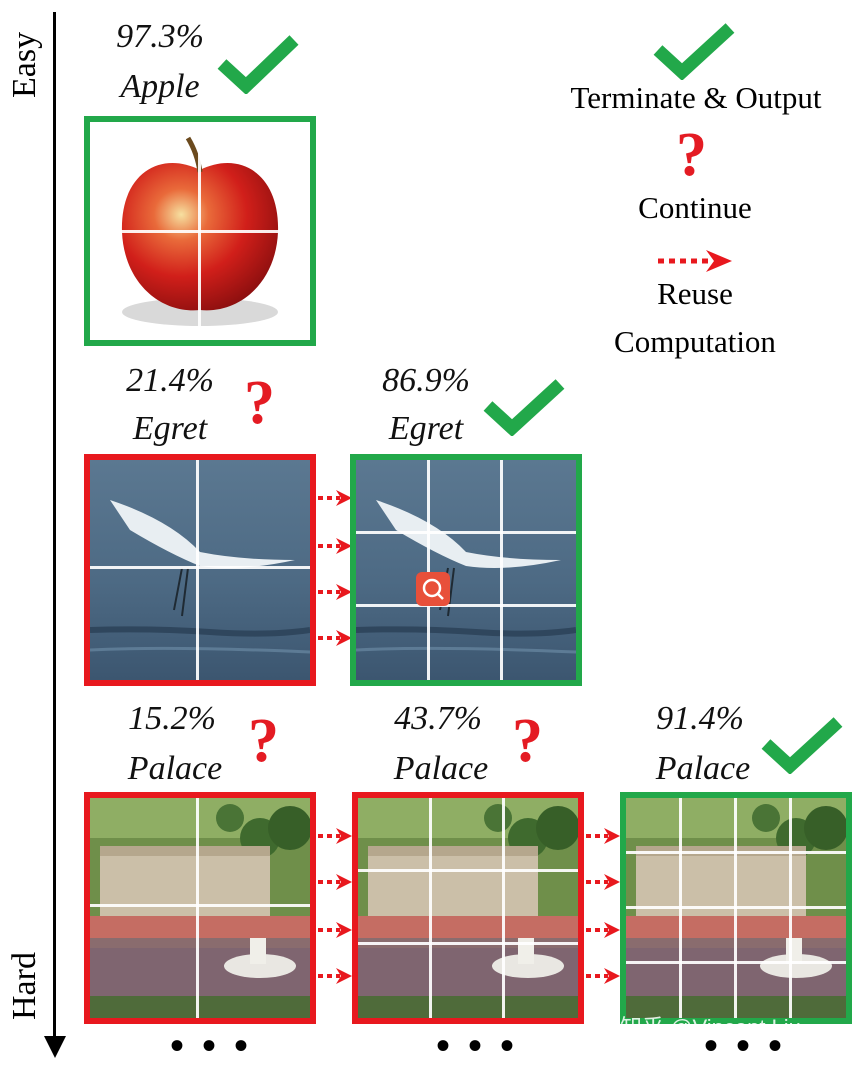 This screenshot has height=1069, width=862. Describe the element at coordinates (170, 428) in the screenshot. I see `class-label-egret-step1: Egret` at that location.